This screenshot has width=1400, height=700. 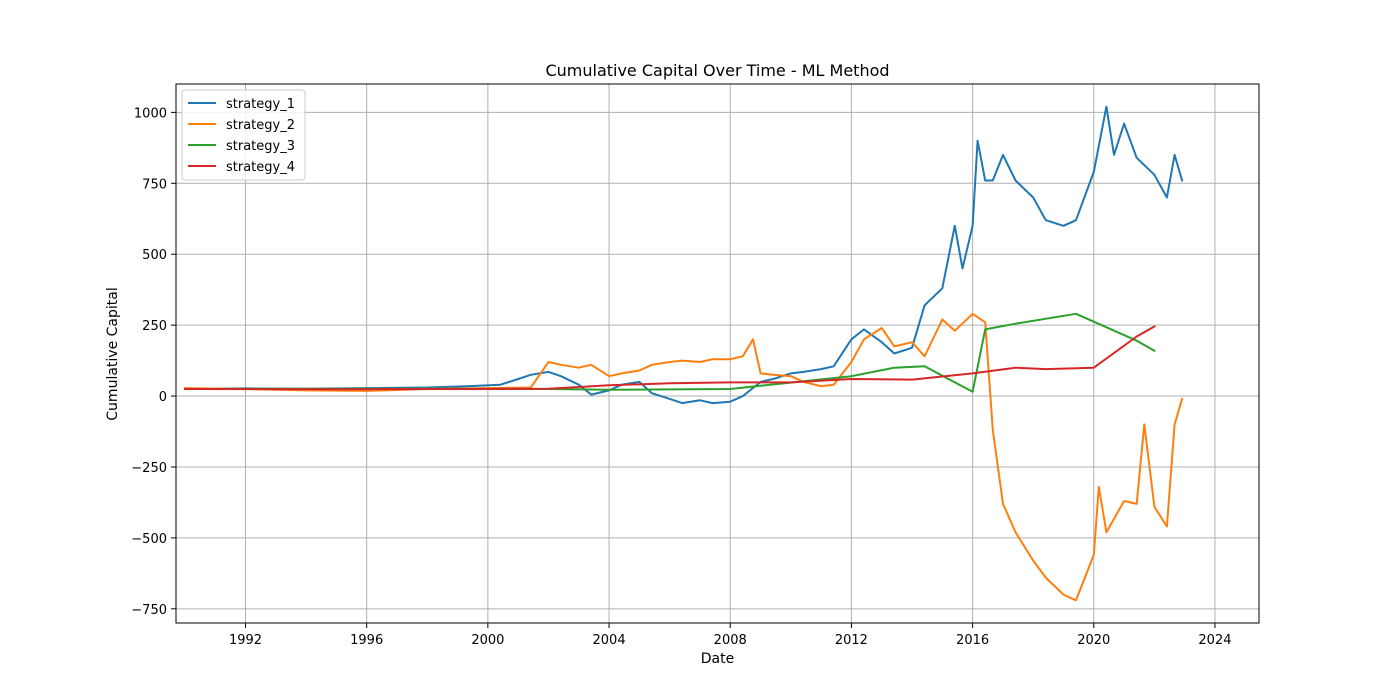 What do you see at coordinates (154, 184) in the screenshot?
I see `y-tick-label: 750` at bounding box center [154, 184].